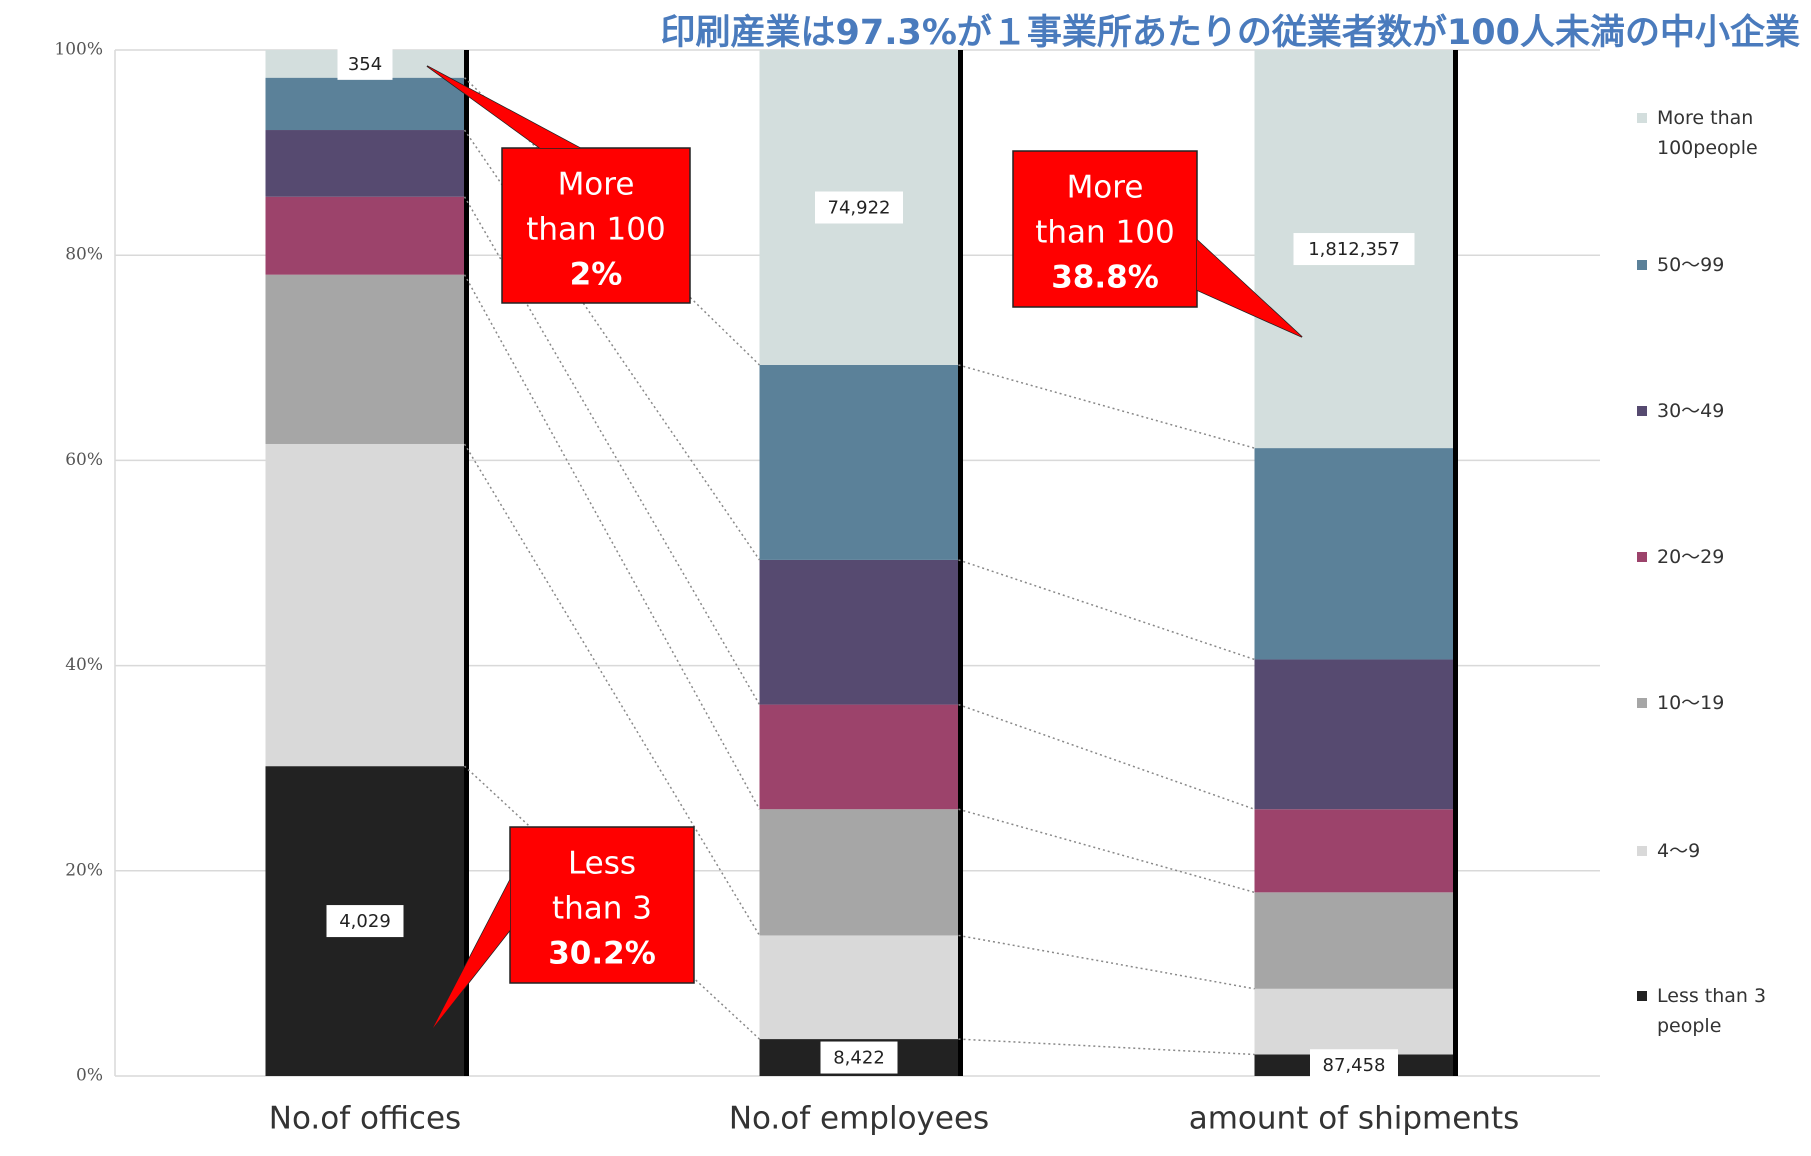  What do you see at coordinates (365, 1119) in the screenshot?
I see `x-tick-label: No.of offices` at bounding box center [365, 1119].